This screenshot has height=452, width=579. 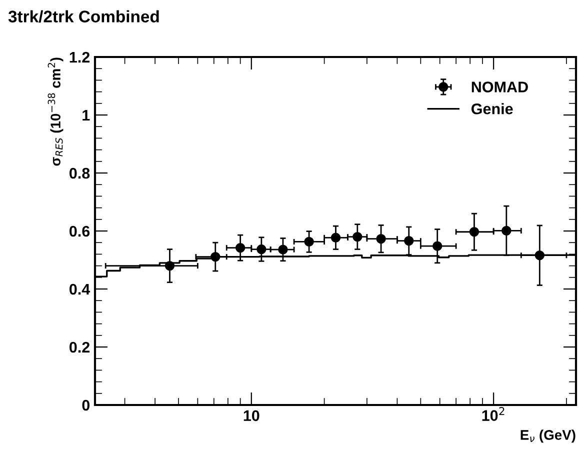 What do you see at coordinates (493, 414) in the screenshot?
I see `x-tick-label: 10$^{2}$` at bounding box center [493, 414].